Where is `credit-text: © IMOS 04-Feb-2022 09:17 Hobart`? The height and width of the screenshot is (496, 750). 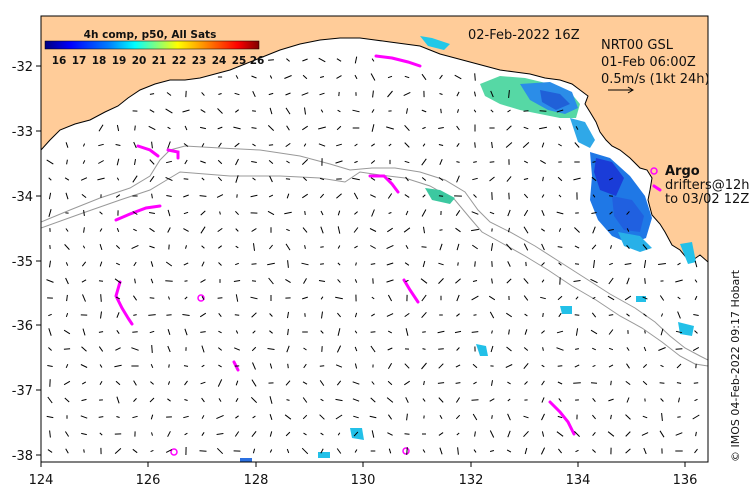
credit-text: © IMOS 04-Feb-2022 09:17 Hobart is located at coordinates (735, 365).